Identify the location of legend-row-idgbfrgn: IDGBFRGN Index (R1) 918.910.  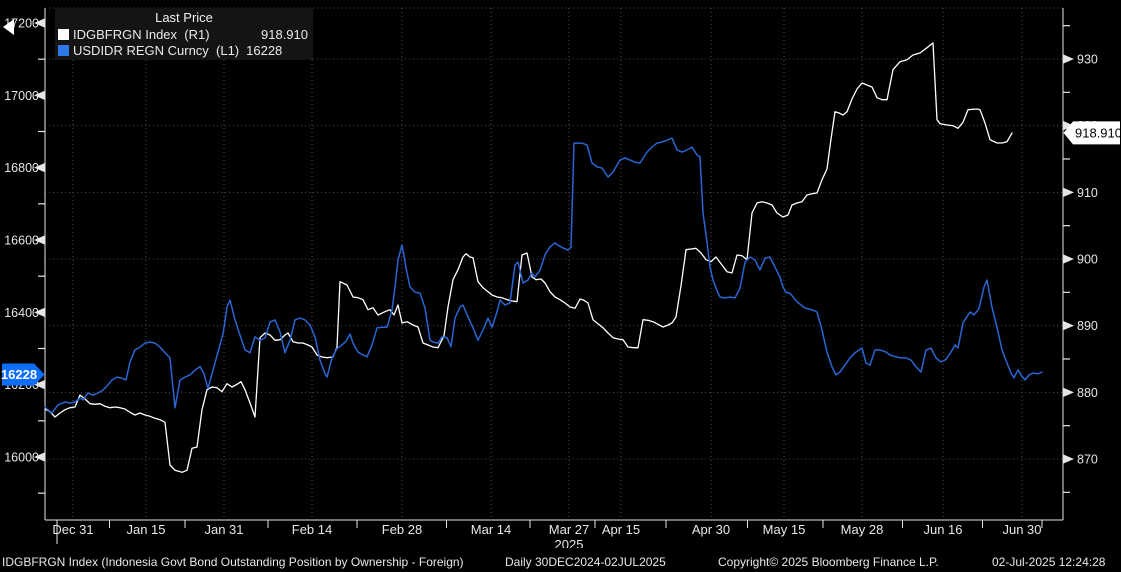
(184, 34).